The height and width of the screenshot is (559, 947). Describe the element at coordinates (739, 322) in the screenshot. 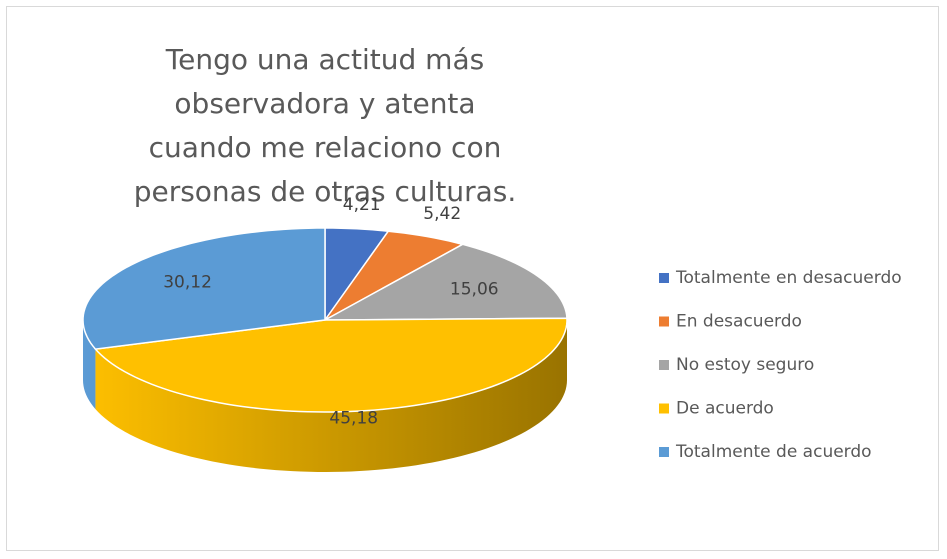

I see `legend-label: En desacuerdo` at that location.